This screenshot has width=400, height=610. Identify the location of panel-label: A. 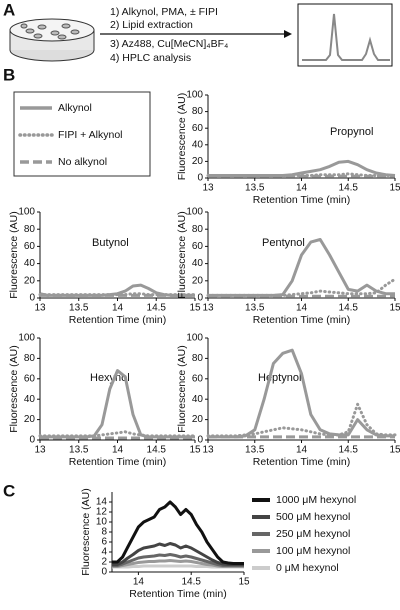
(9, 9).